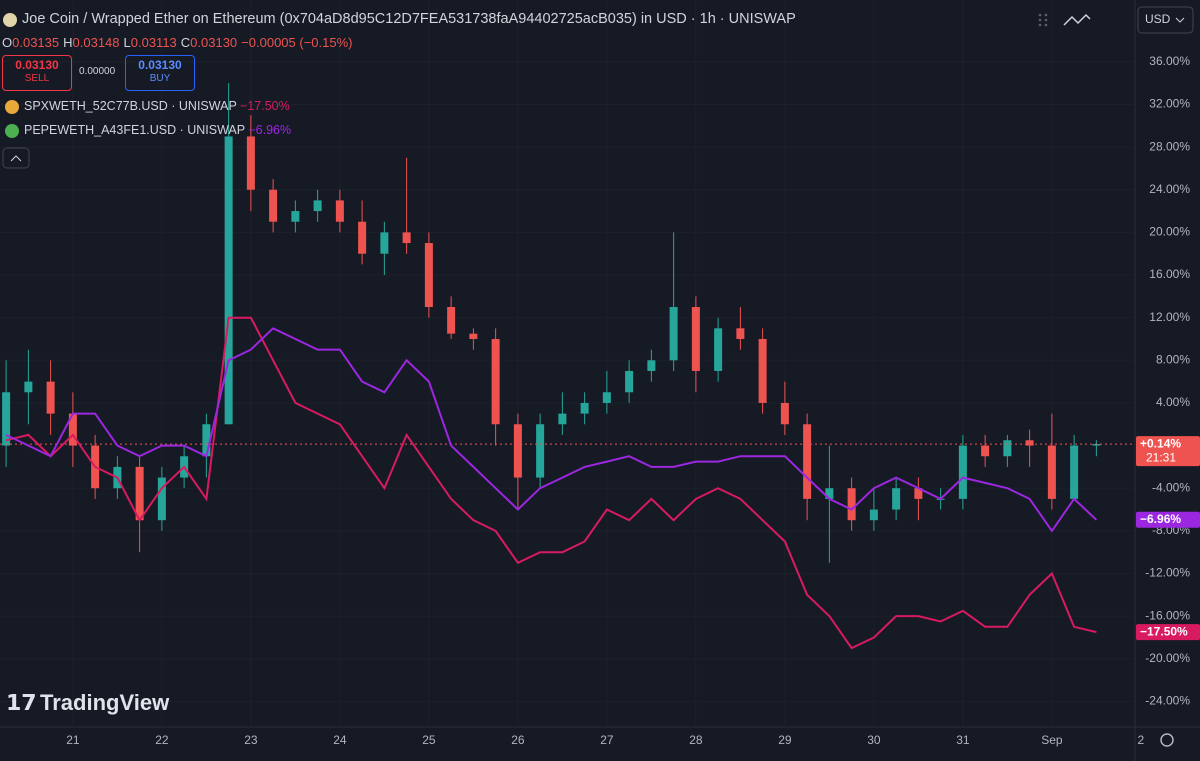 This screenshot has width=1200, height=761. I want to click on drag-handle, so click(1043, 20).